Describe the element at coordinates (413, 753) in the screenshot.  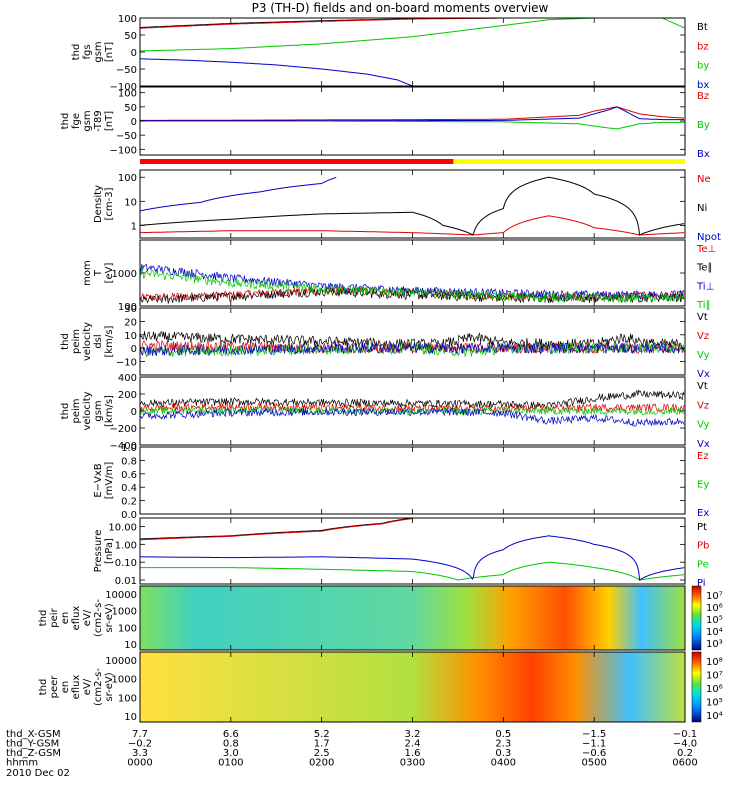
I see `x-axis-value: 1.6` at that location.